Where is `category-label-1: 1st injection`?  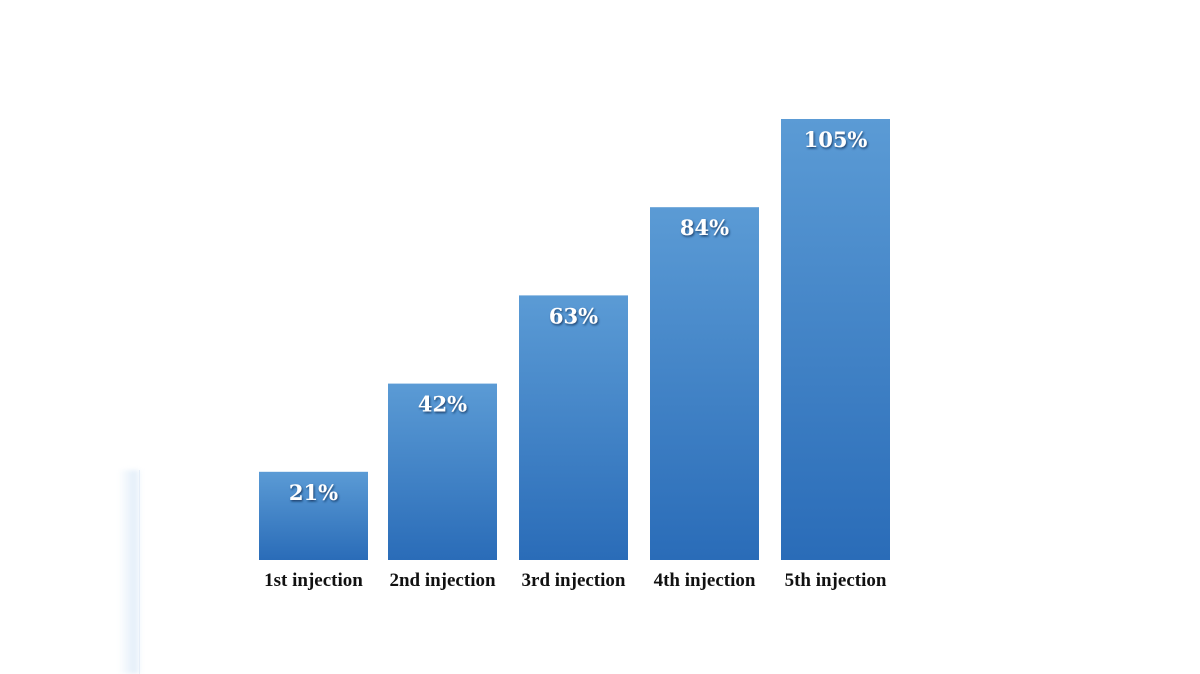 category-label-1: 1st injection is located at coordinates (313, 580).